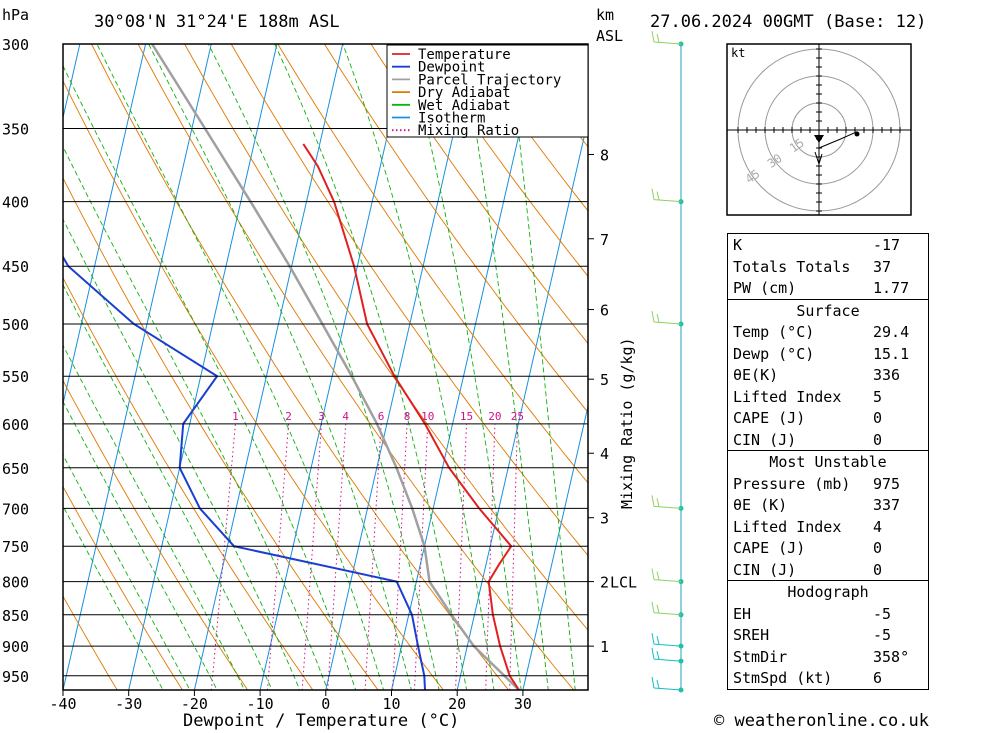 Image resolution: width=1000 pixels, height=733 pixels. Describe the element at coordinates (828, 484) in the screenshot. I see `index-row: Pressure (mb) 975` at that location.